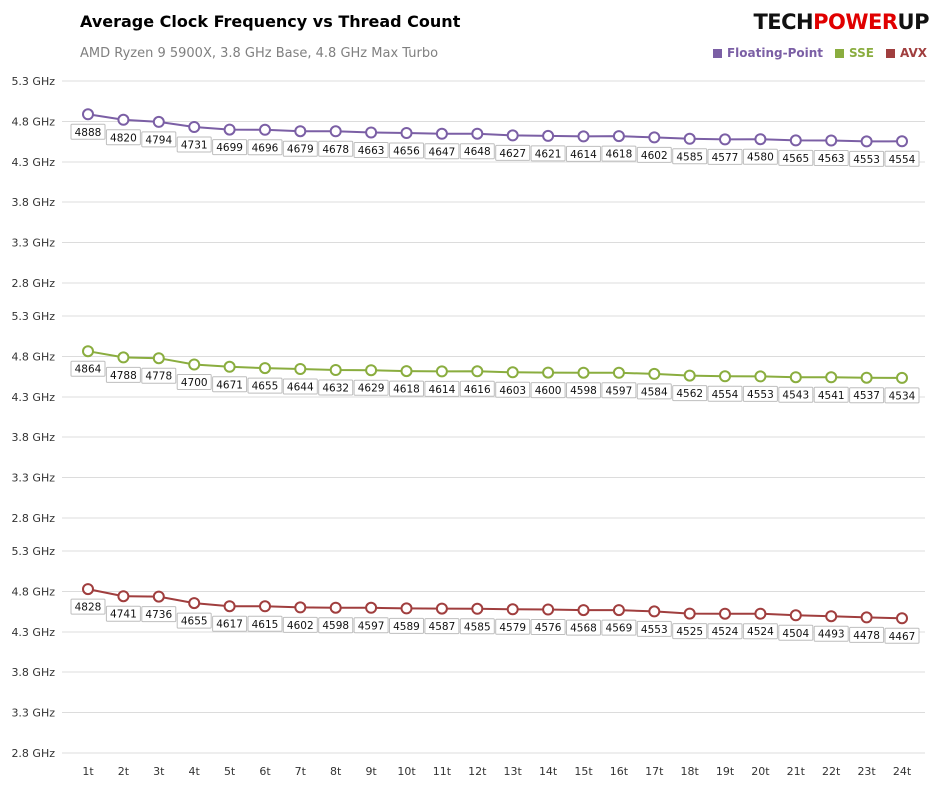 This screenshot has height=804, width=939. I want to click on svg-text: 17t, so click(654, 771).